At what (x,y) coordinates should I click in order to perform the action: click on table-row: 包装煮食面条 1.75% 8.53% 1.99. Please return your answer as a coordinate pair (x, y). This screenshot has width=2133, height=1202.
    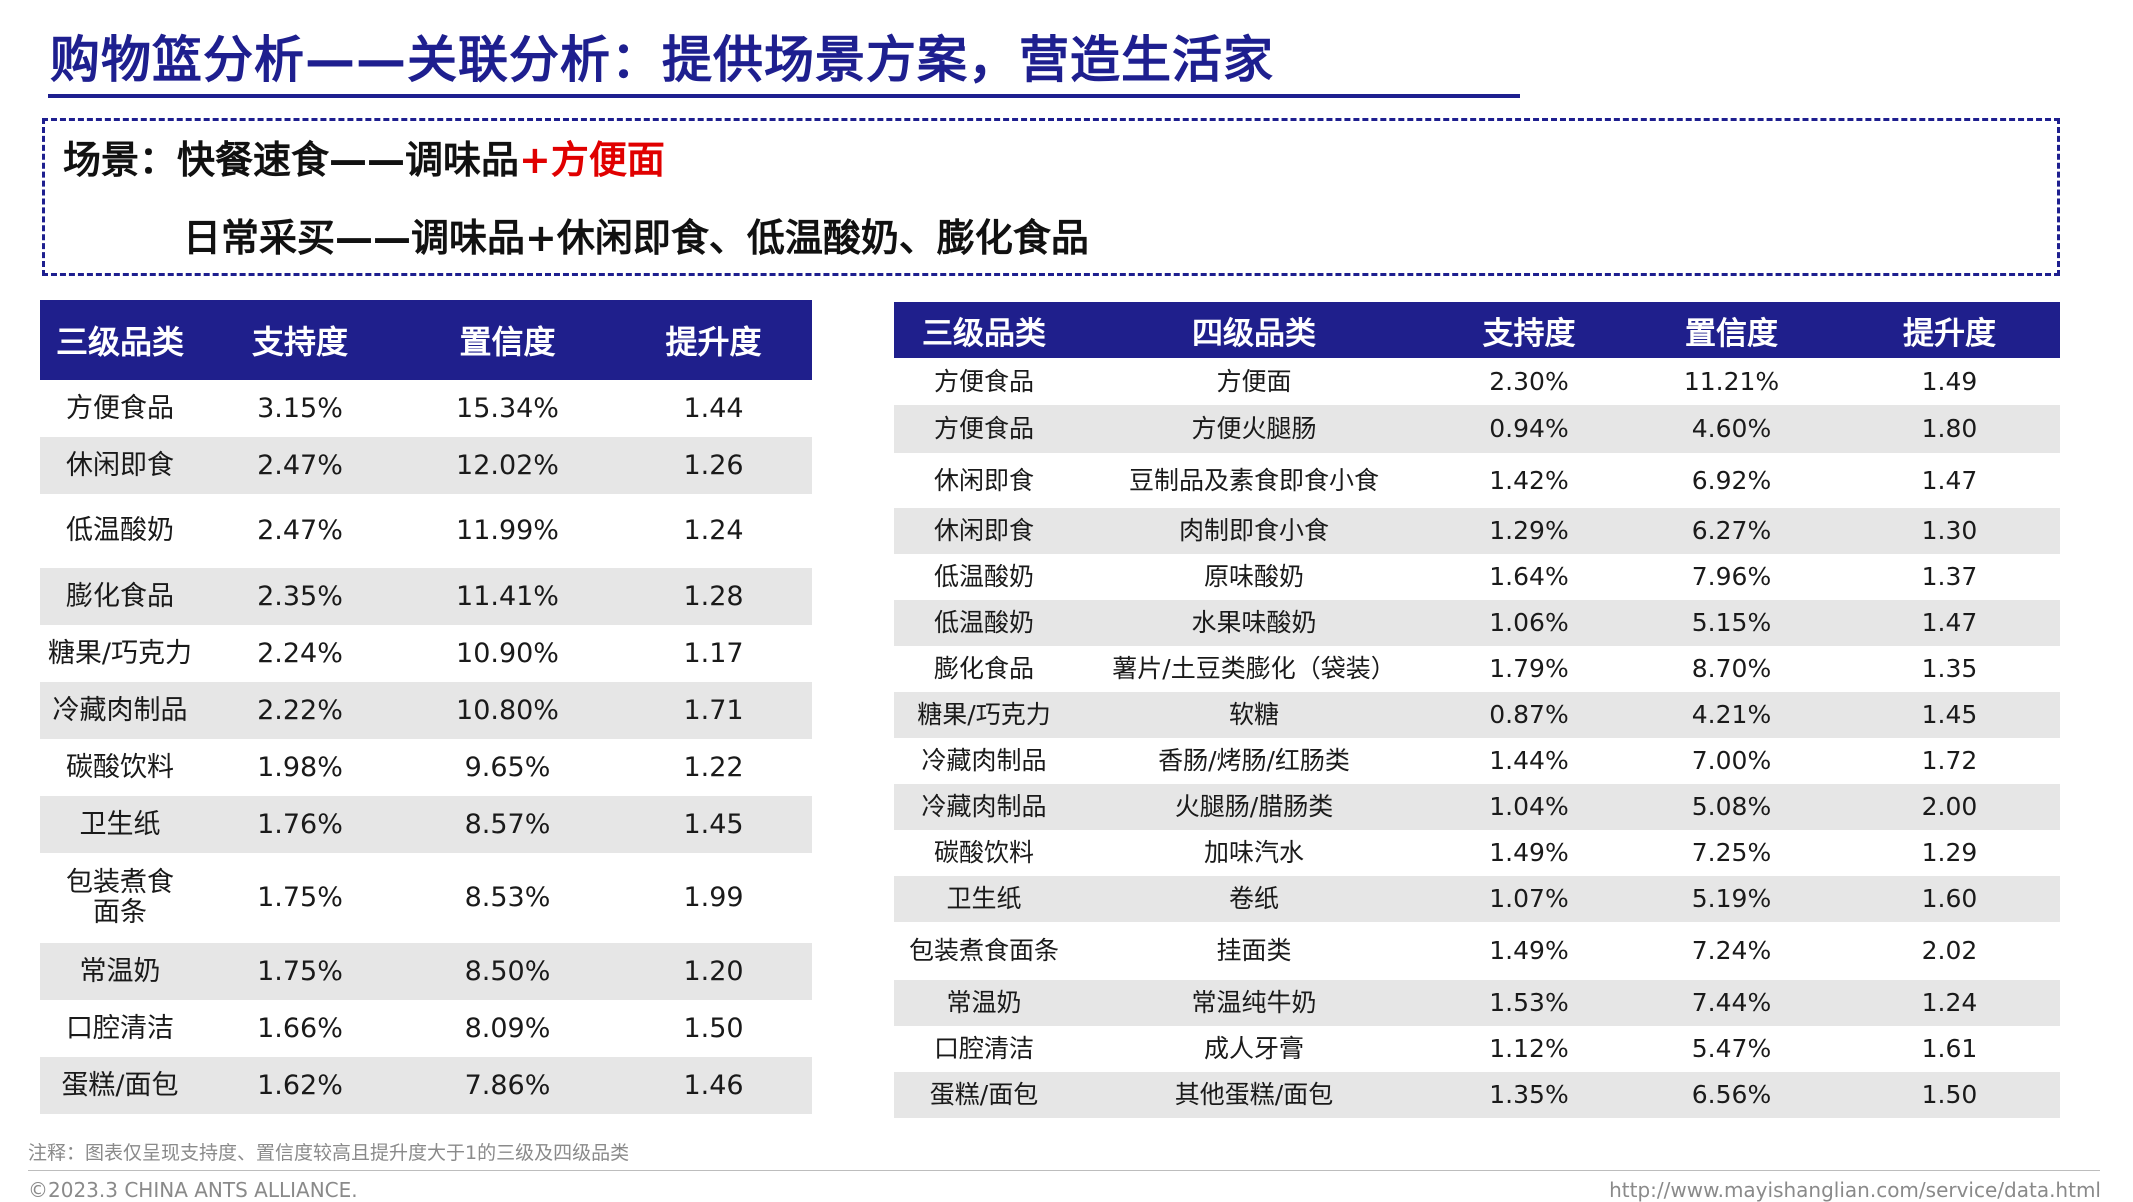
    Looking at the image, I should click on (426, 898).